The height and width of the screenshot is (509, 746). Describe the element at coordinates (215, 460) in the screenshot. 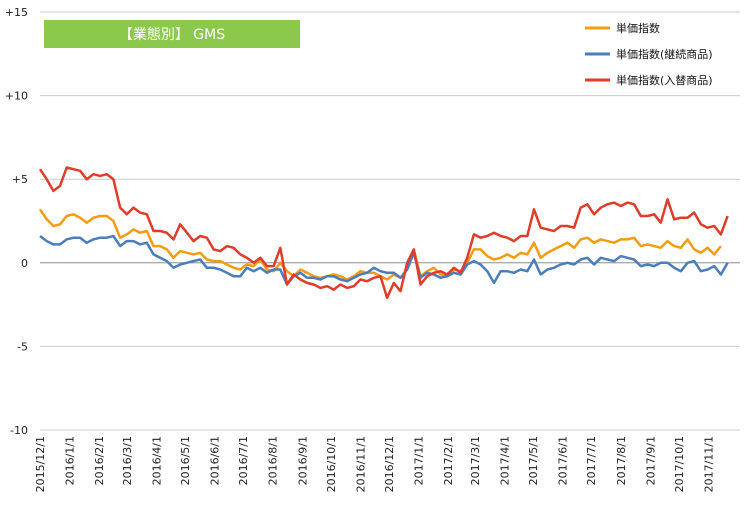

I see `x-tick-label: 2016/6/1` at that location.